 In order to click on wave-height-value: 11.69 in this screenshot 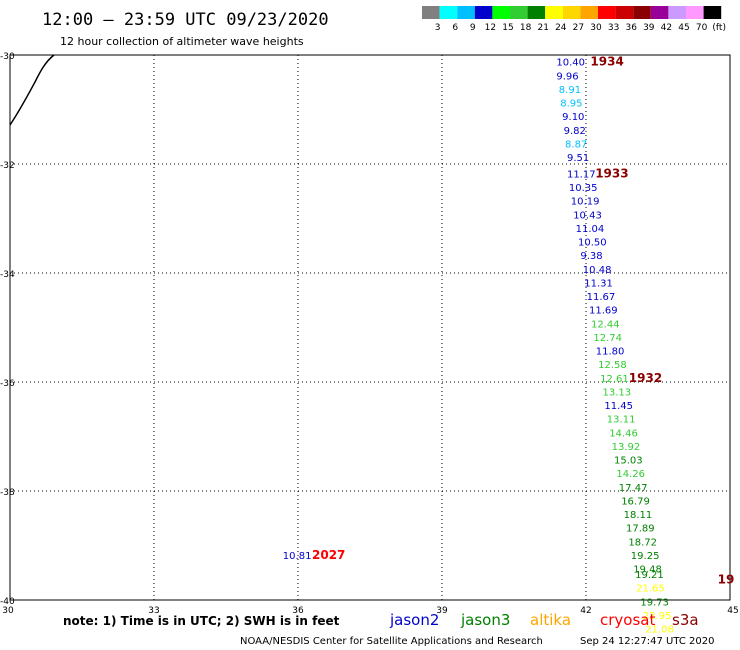, I will do `click(603, 311)`.